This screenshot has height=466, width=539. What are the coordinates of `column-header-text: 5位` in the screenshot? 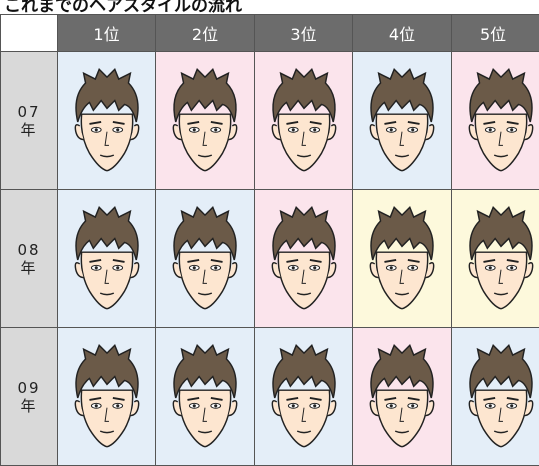 It's located at (493, 34).